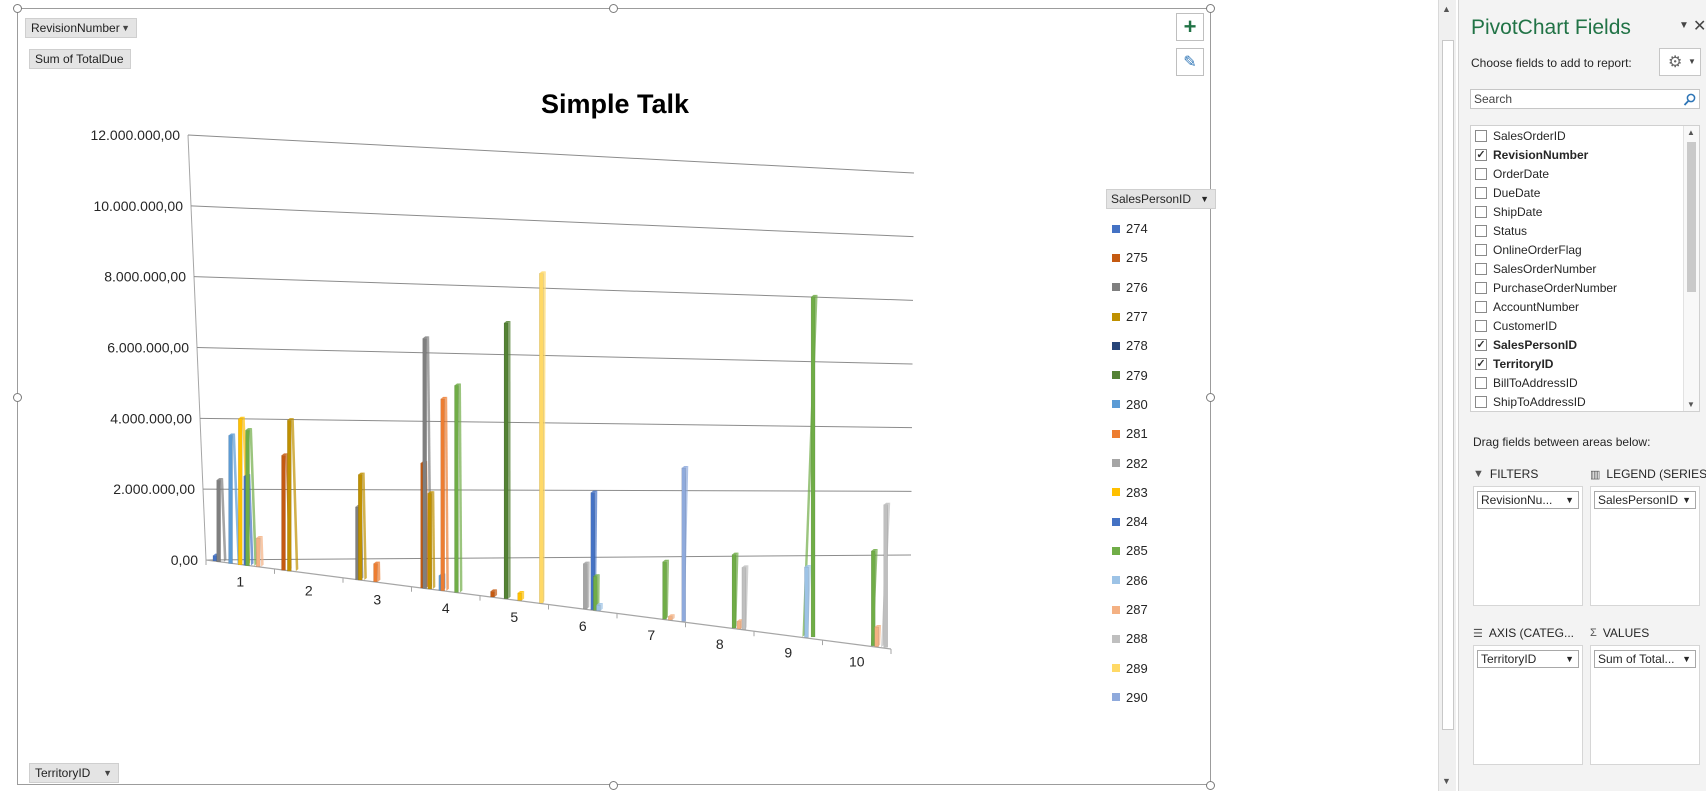 This screenshot has width=1706, height=791. What do you see at coordinates (1585, 306) in the screenshot?
I see `field-item: AccountNumber` at bounding box center [1585, 306].